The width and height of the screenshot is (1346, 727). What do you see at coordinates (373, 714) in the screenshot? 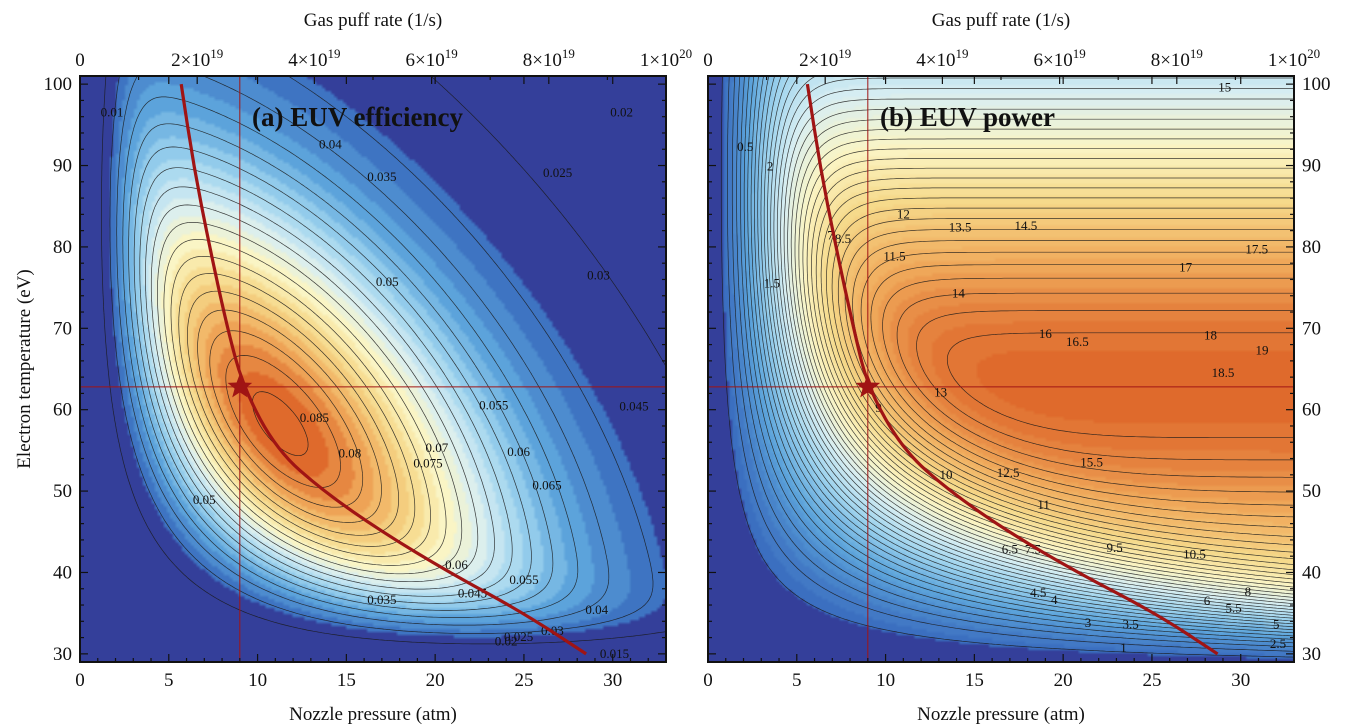
I see `x-axis-title: Nozzle pressure (atm)` at bounding box center [373, 714].